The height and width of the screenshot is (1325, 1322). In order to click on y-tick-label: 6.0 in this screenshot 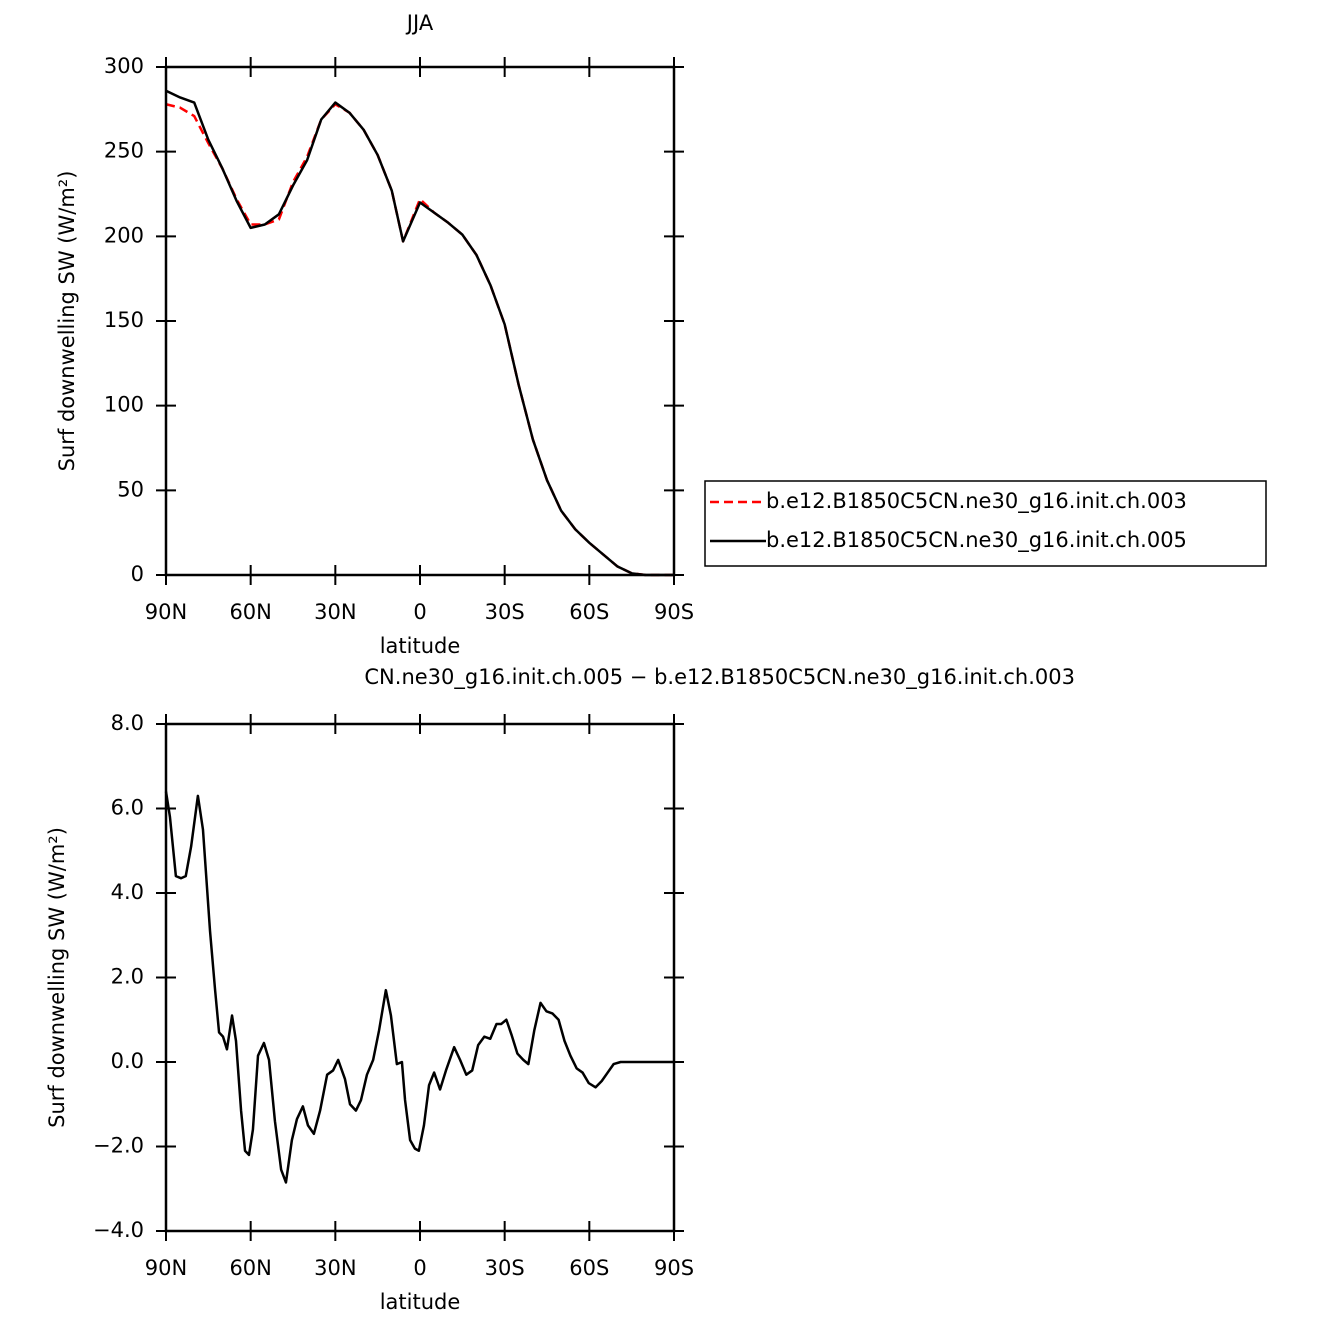, I will do `click(127, 808)`.